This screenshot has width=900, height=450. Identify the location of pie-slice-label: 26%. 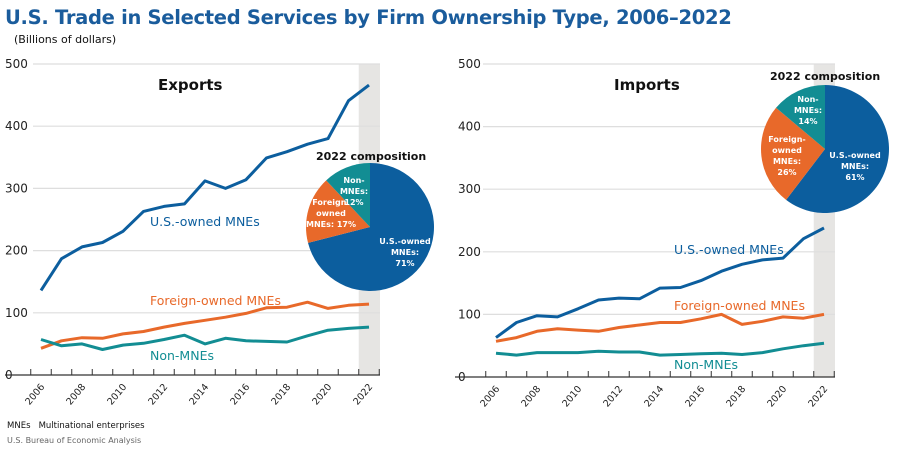
(786, 172).